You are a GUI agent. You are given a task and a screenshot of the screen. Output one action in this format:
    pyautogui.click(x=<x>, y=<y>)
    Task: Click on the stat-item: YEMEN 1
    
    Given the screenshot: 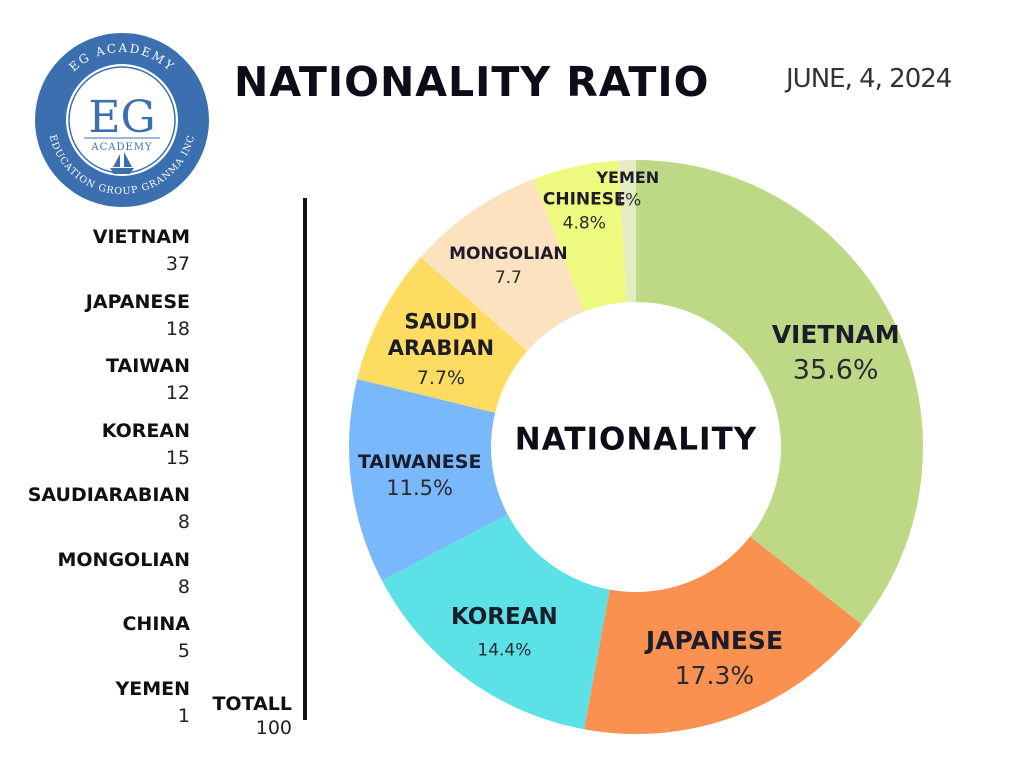 What is the action you would take?
    pyautogui.click(x=95, y=708)
    